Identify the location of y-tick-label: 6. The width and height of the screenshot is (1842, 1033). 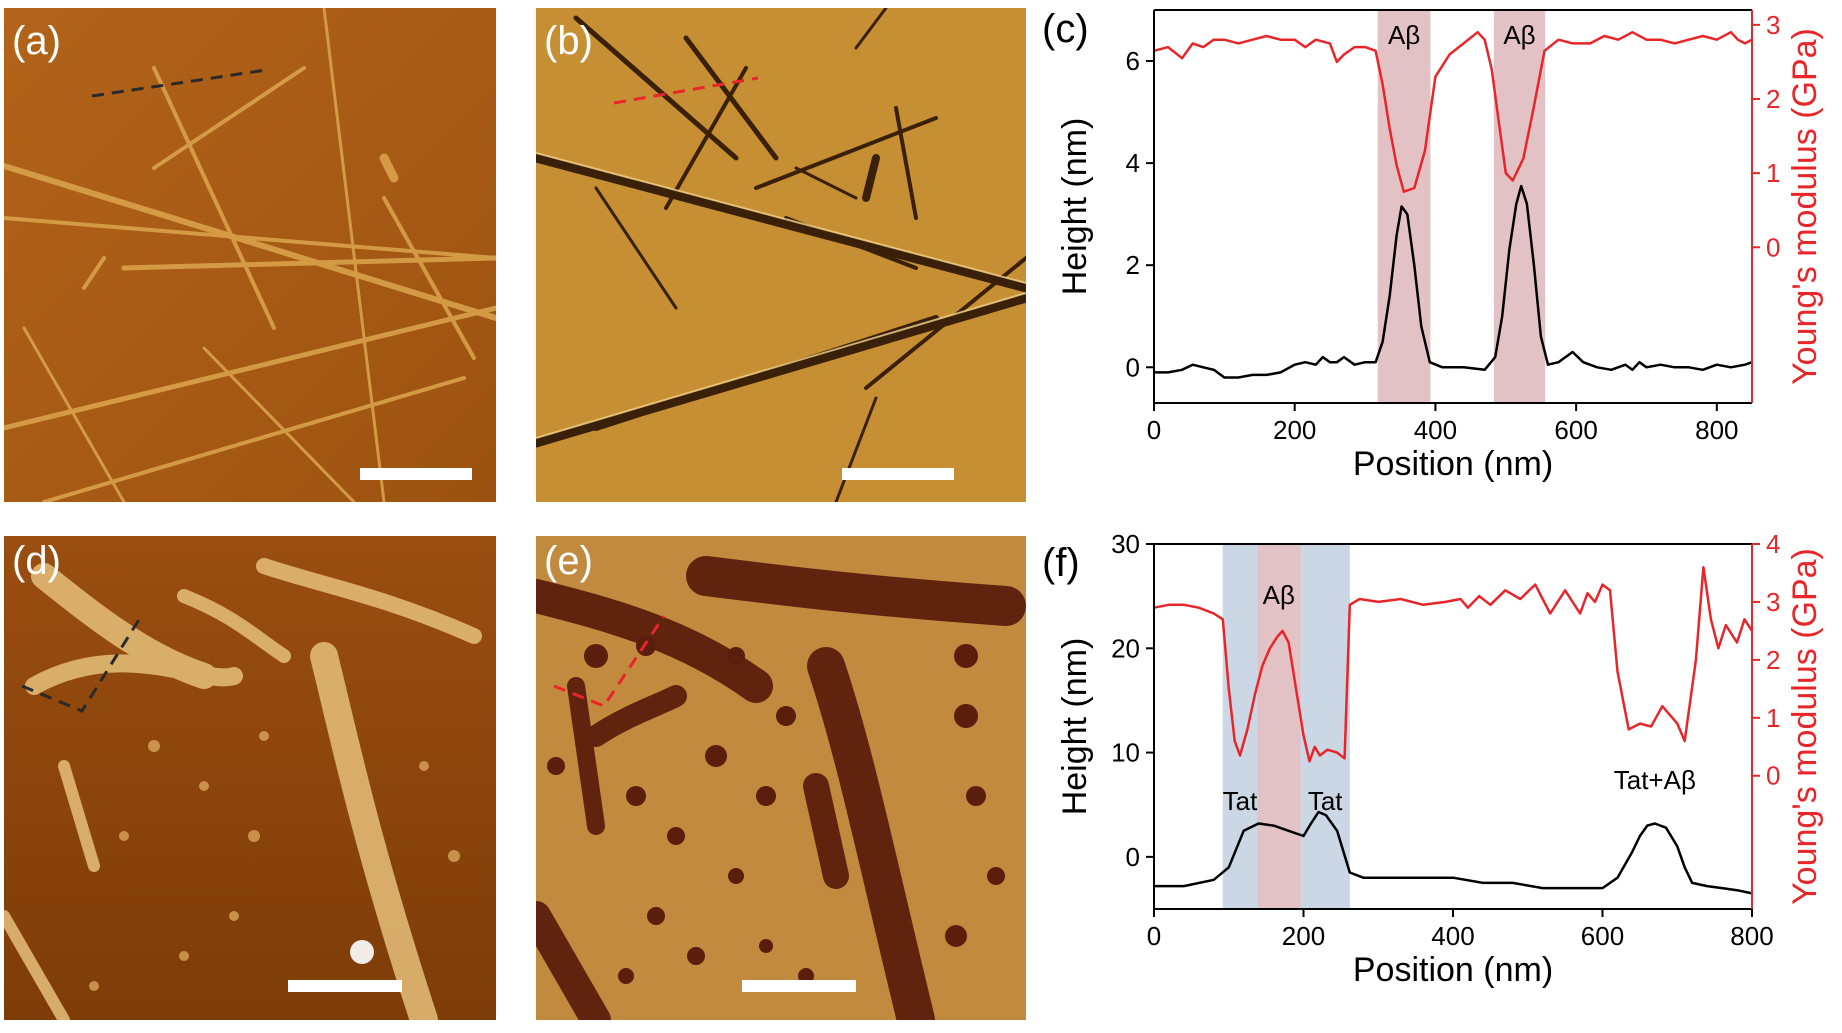
(1133, 61).